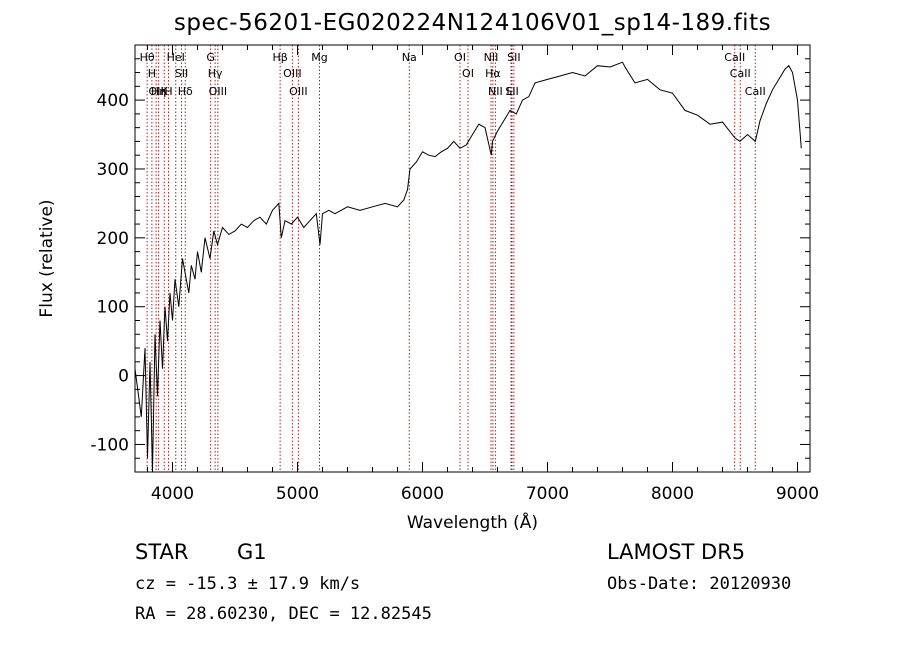  I want to click on y-tick-label-4: 300, so click(113, 170).